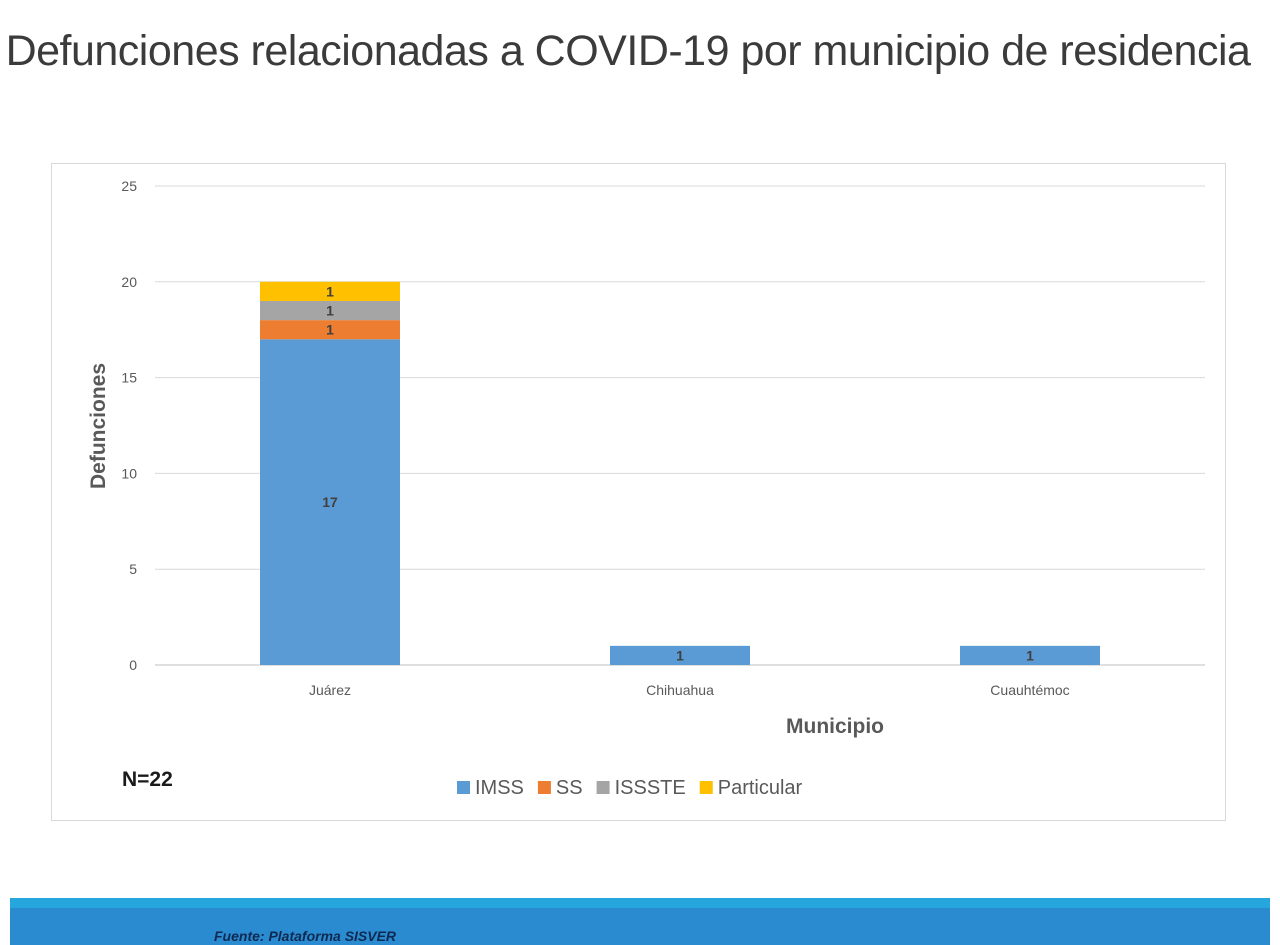  I want to click on y-axis-title: Defunciones, so click(98, 426).